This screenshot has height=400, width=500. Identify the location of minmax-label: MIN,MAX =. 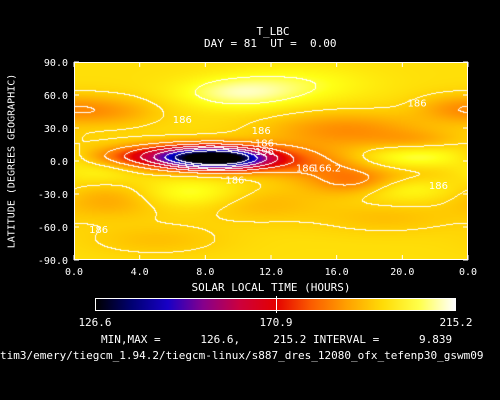
(131, 339).